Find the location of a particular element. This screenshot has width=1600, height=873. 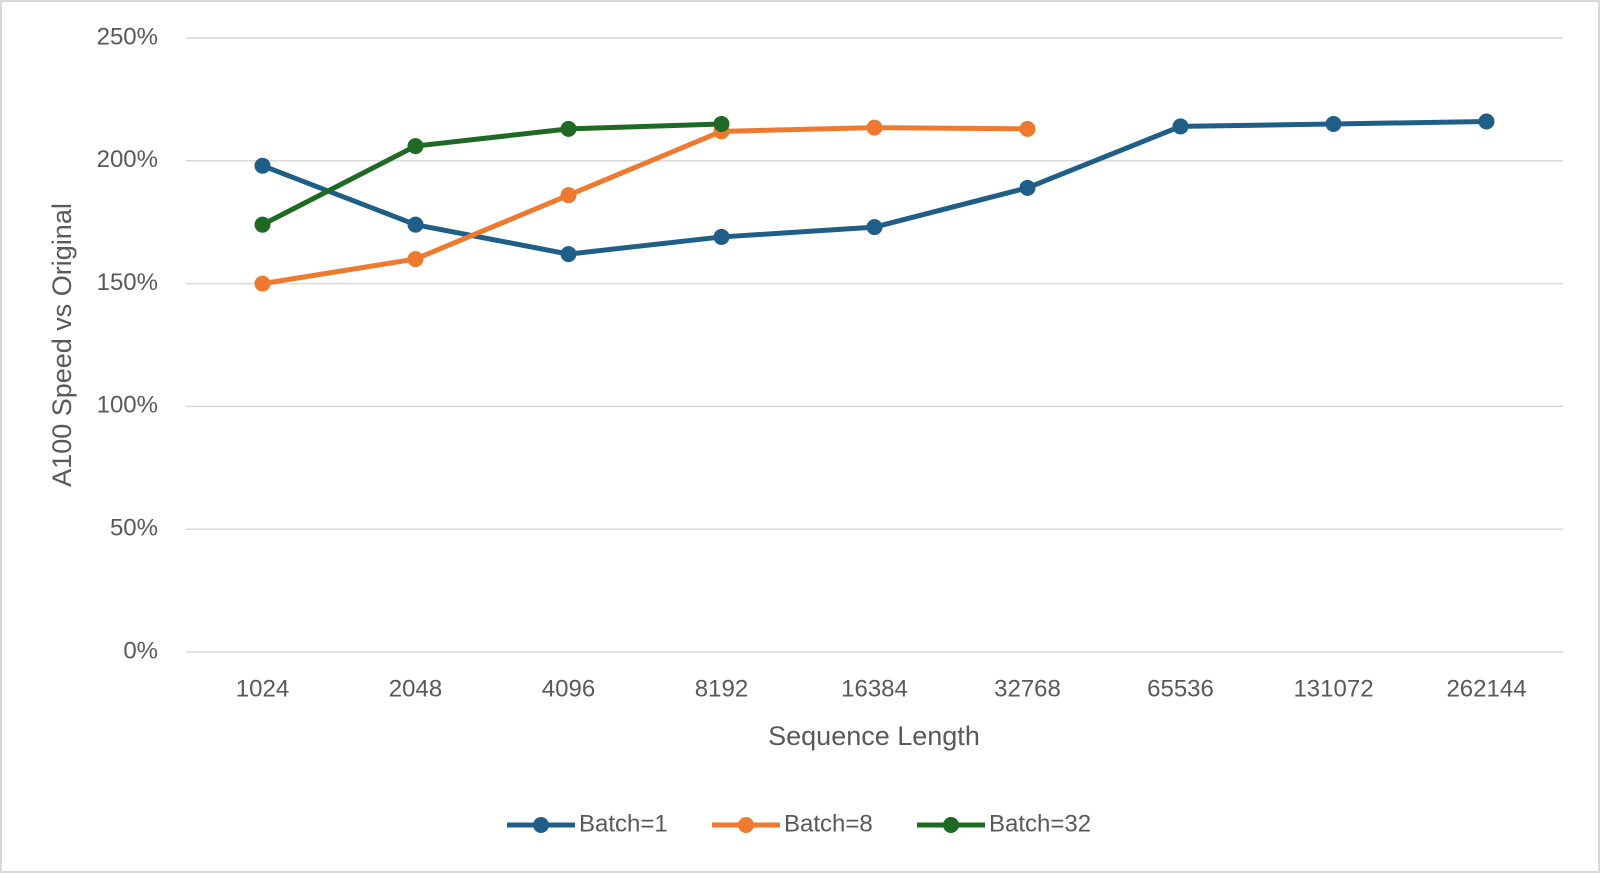

y-tick-label: 0% is located at coordinates (140, 650).